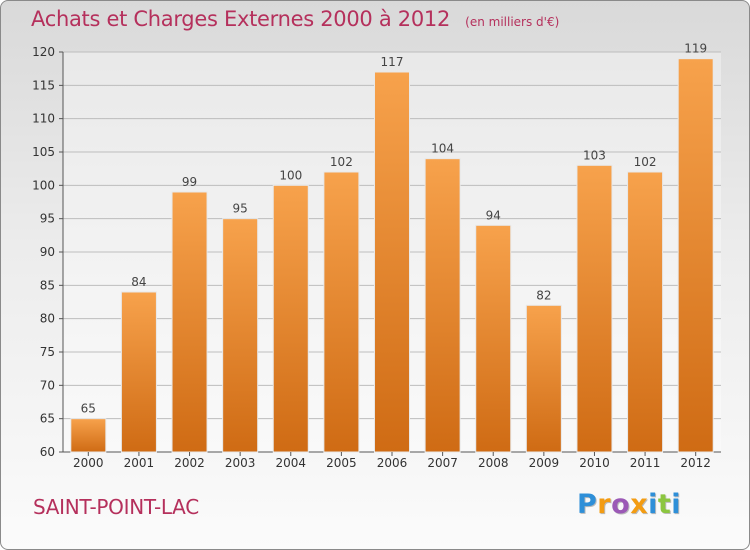  Describe the element at coordinates (290, 318) in the screenshot. I see `bar-2004` at that location.